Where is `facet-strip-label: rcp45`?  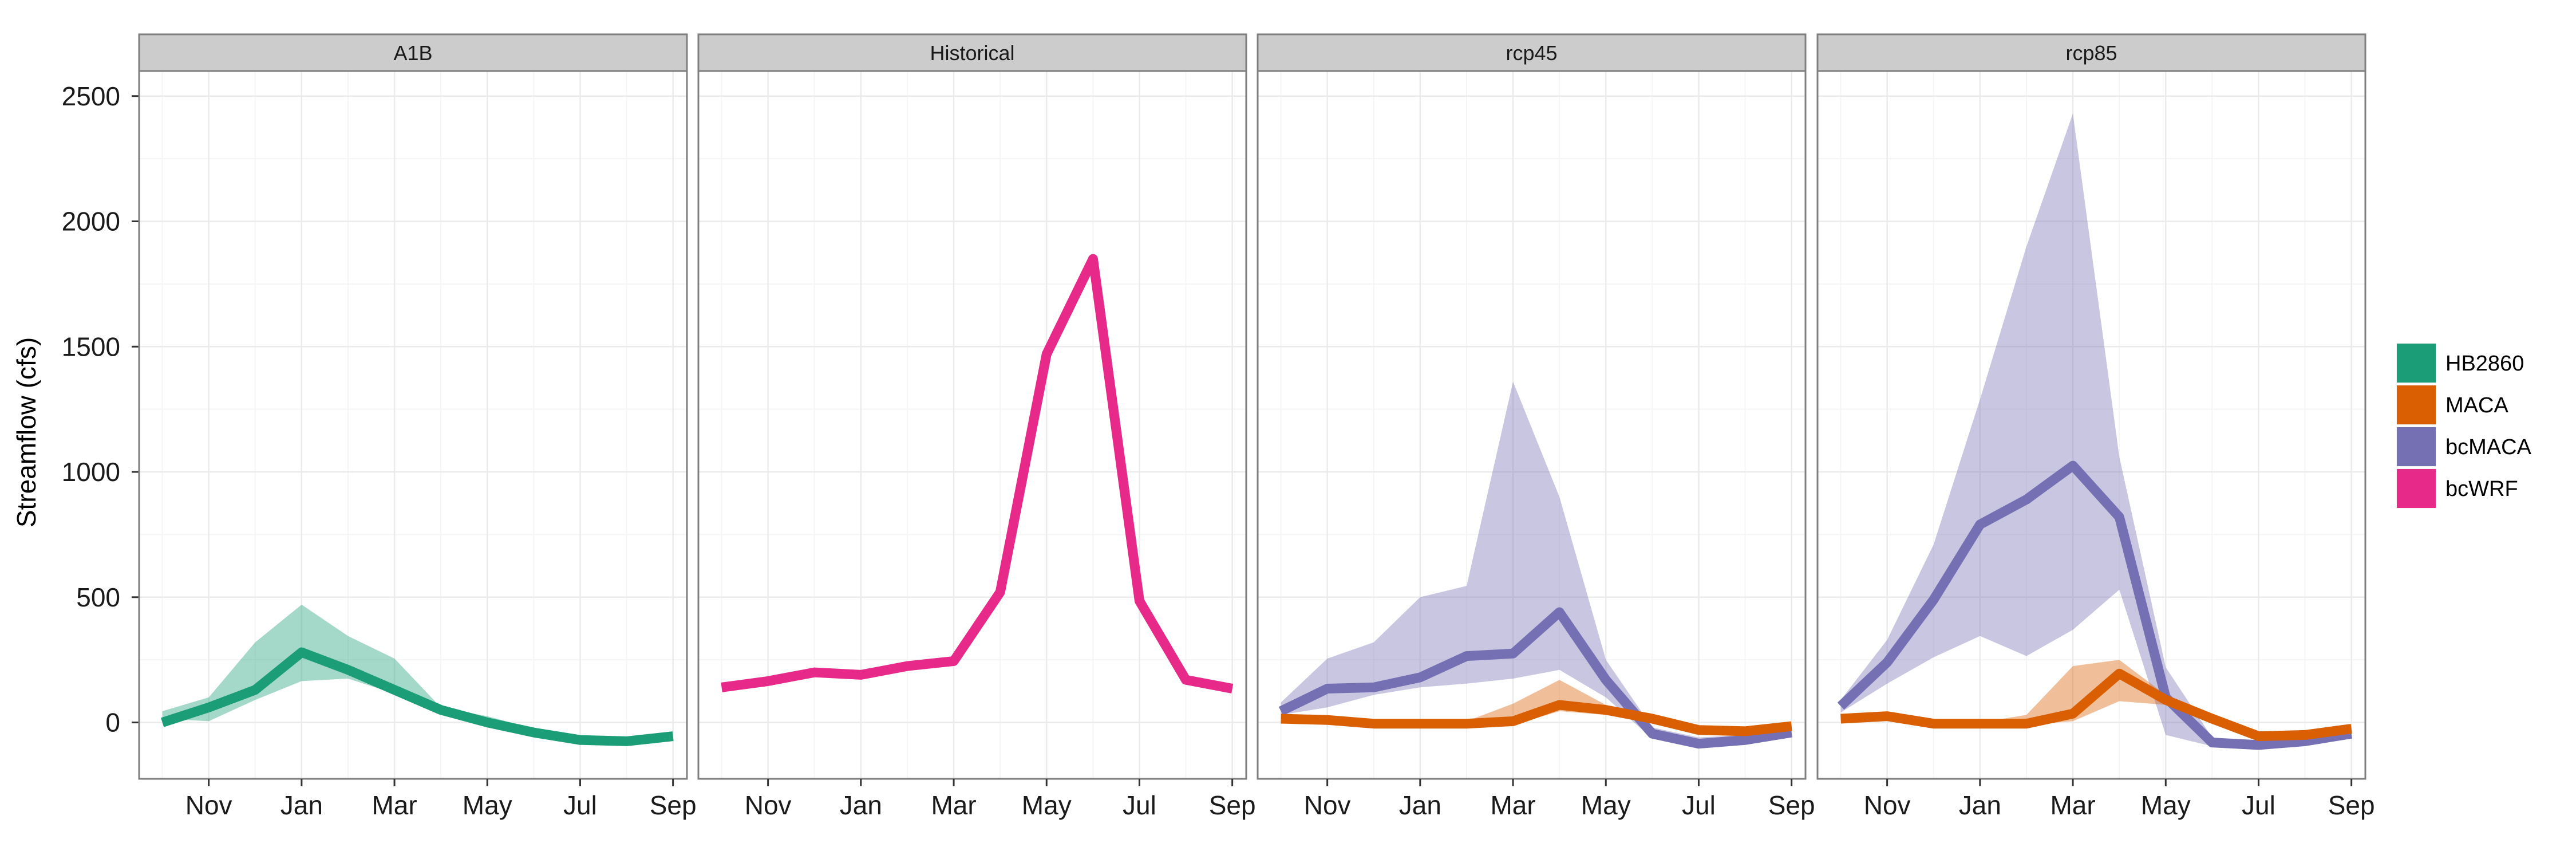 facet-strip-label: rcp45 is located at coordinates (1531, 53).